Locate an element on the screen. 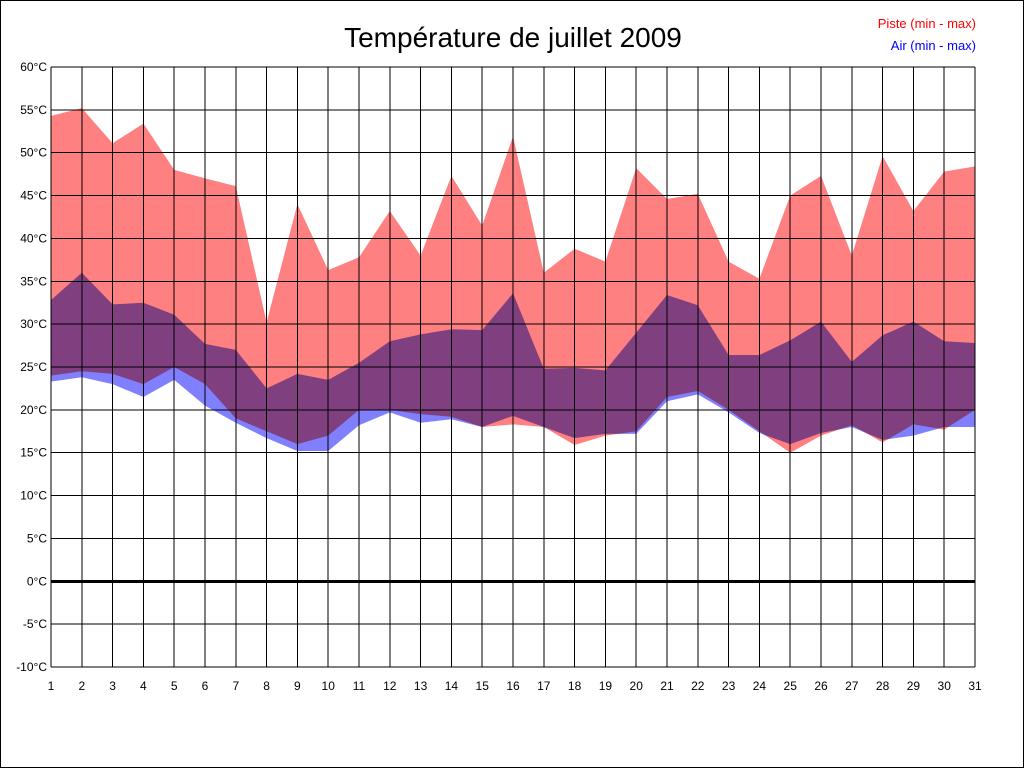 The width and height of the screenshot is (1024, 769). x-tick-label: 11 is located at coordinates (359, 686).